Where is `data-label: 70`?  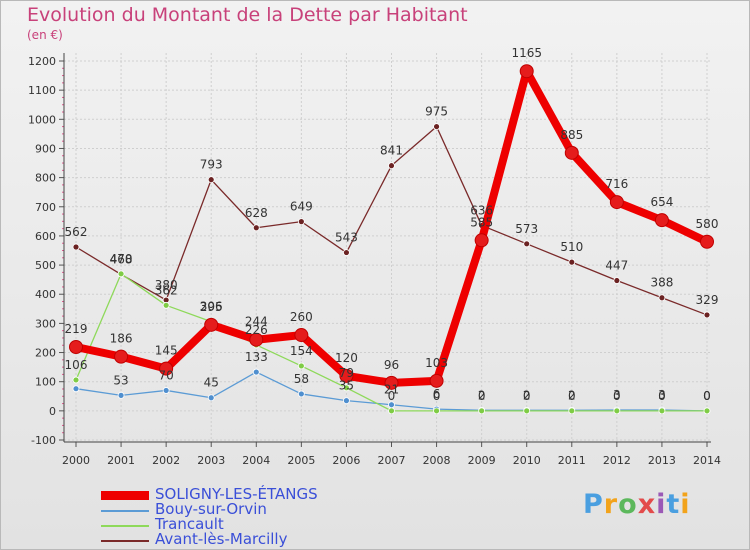
data-label: 70 is located at coordinates (166, 375).